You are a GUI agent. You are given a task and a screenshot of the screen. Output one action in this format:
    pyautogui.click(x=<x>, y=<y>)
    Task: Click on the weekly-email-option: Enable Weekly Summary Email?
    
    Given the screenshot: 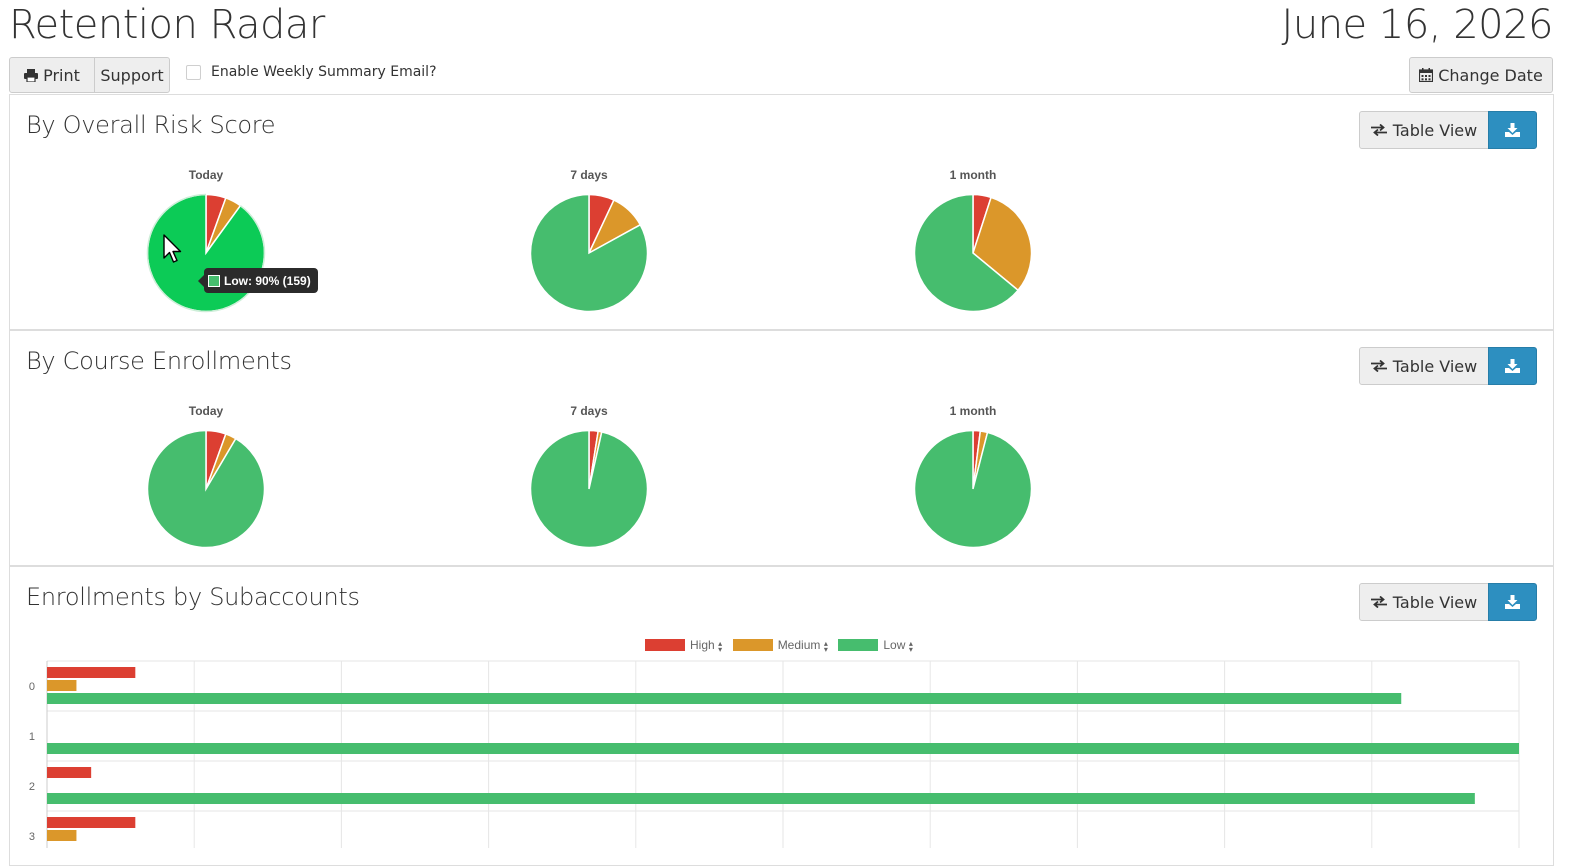 What is the action you would take?
    pyautogui.click(x=311, y=72)
    